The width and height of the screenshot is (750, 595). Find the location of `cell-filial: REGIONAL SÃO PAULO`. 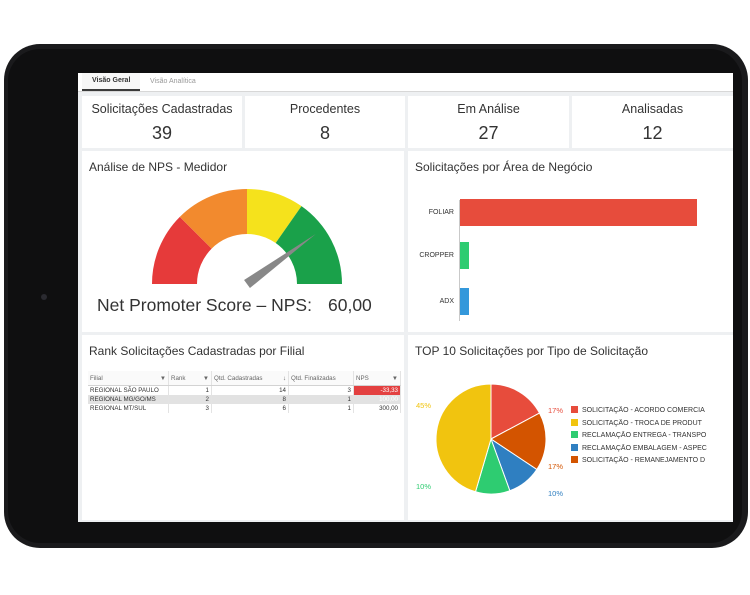

cell-filial: REGIONAL SÃO PAULO is located at coordinates (128, 390).